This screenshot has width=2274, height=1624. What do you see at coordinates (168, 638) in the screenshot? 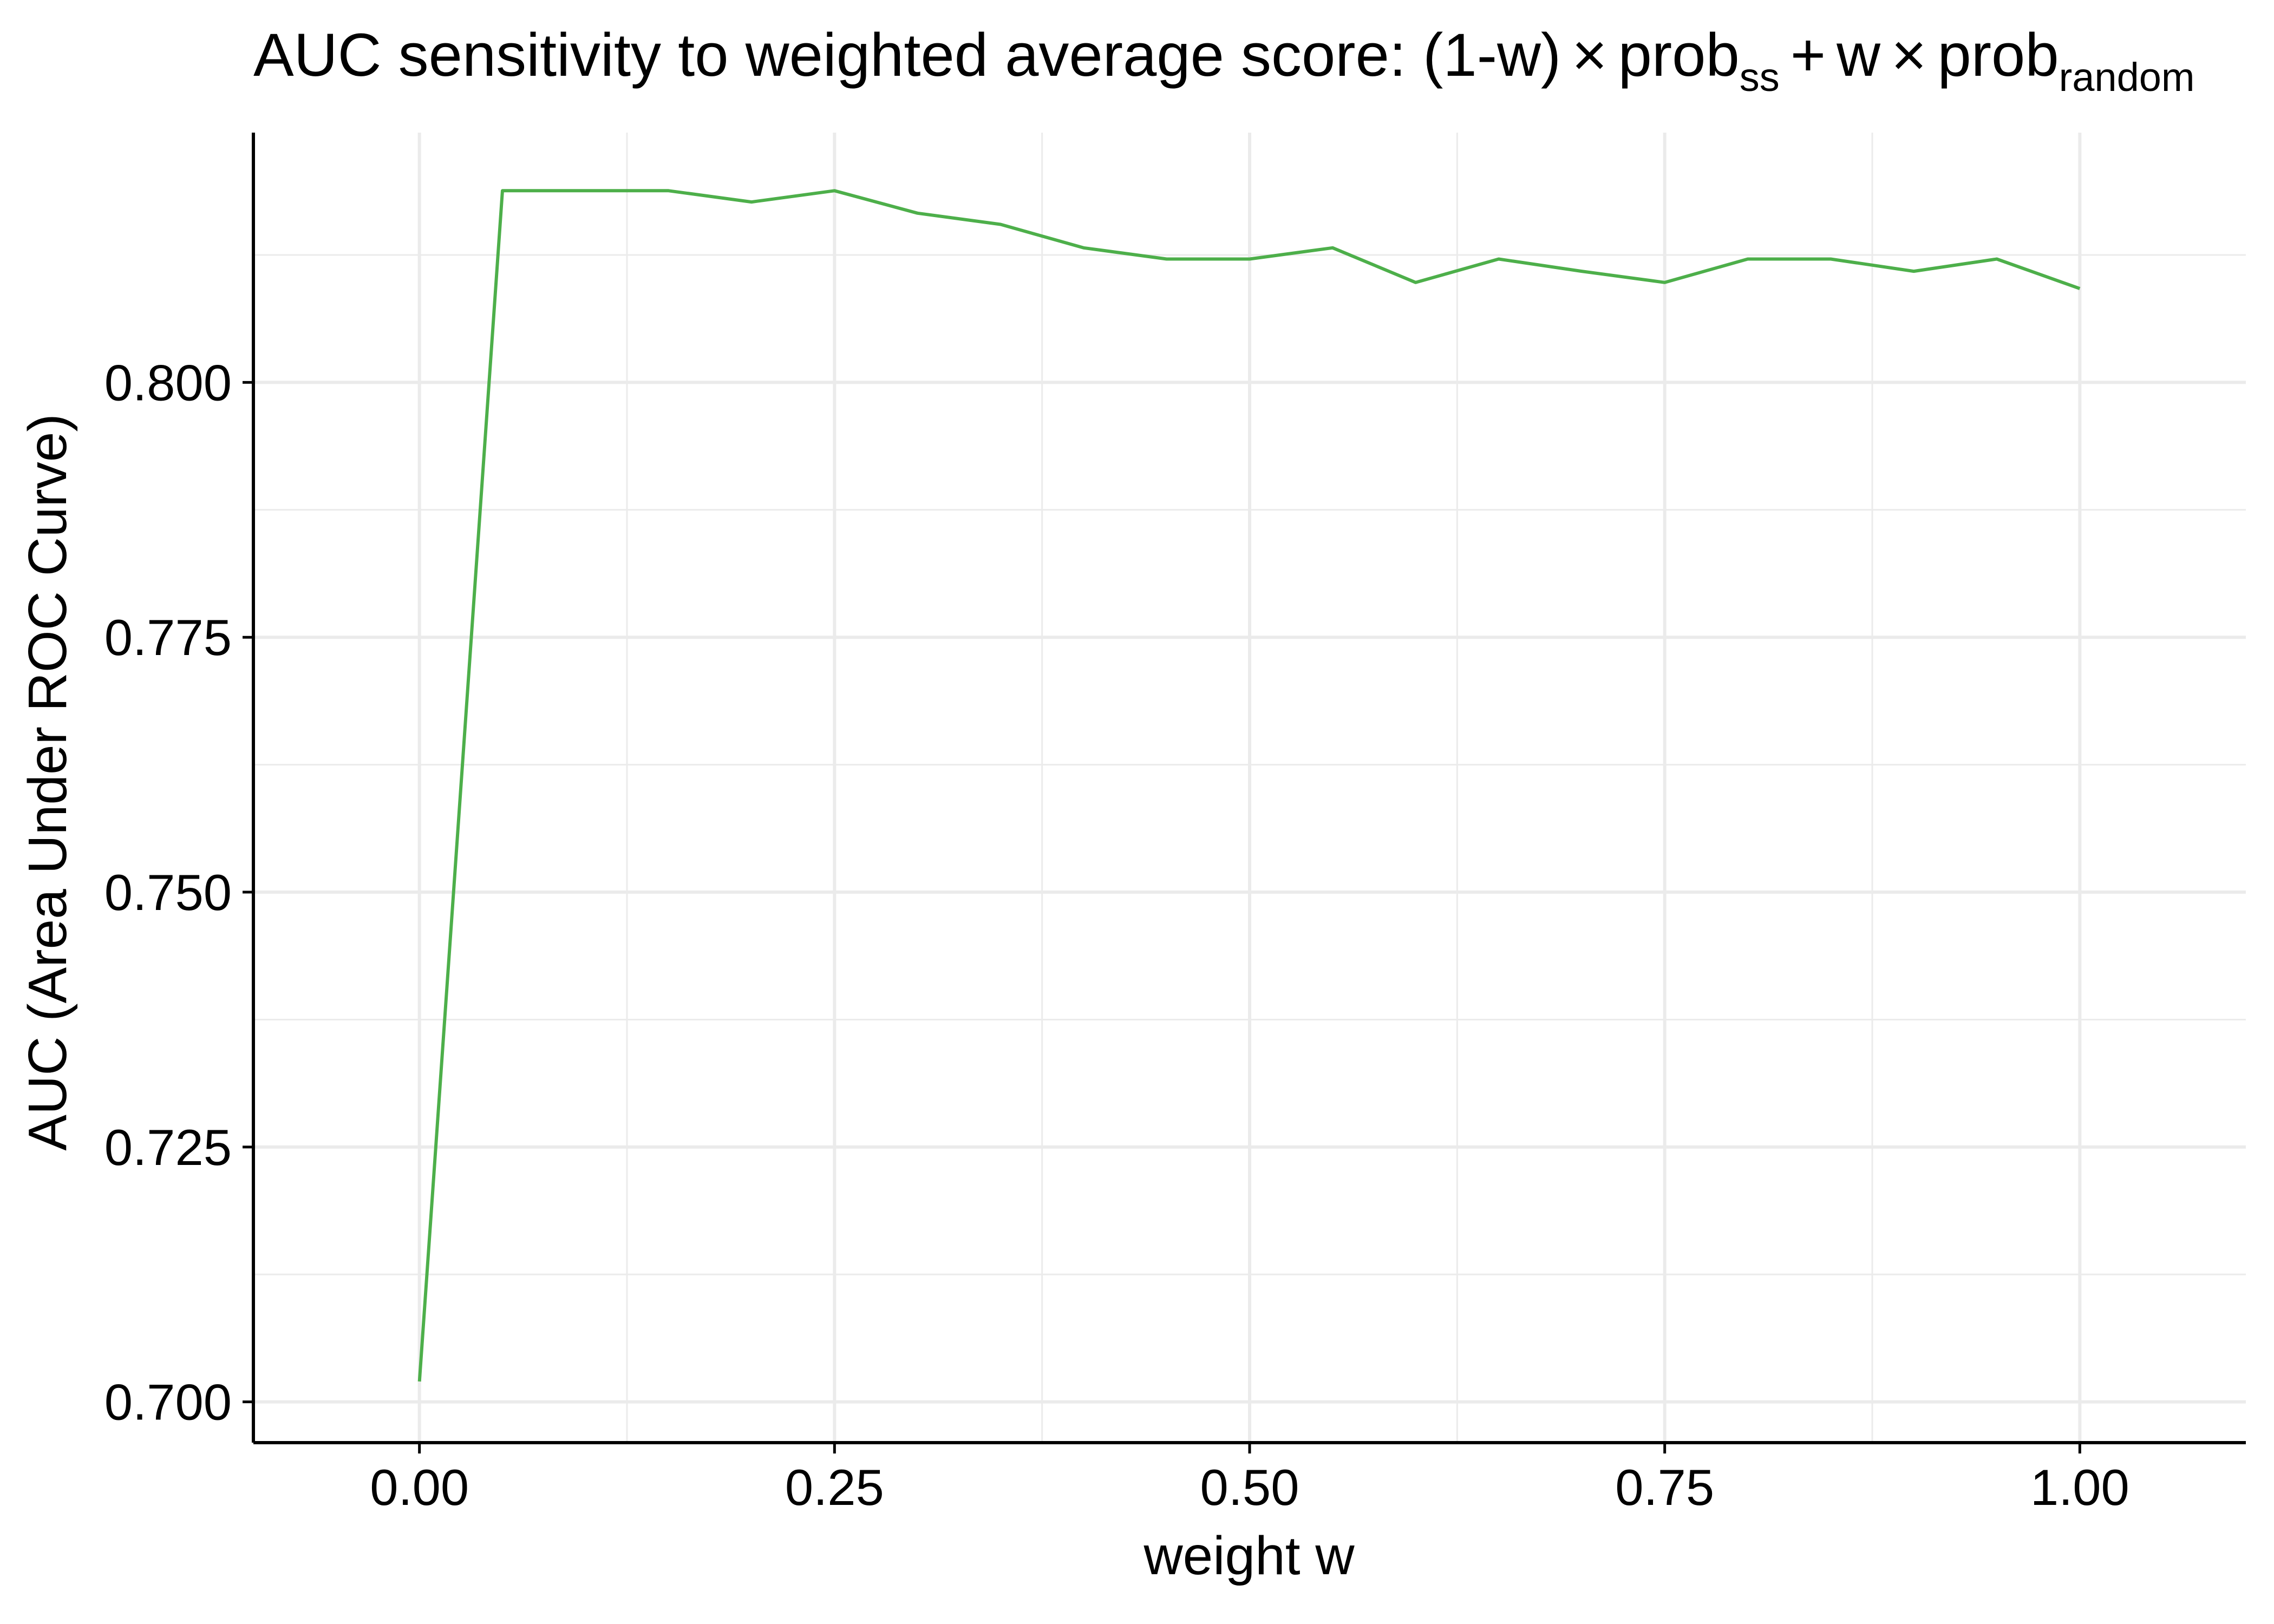
I see `y-tick-label: 0.775` at bounding box center [168, 638].